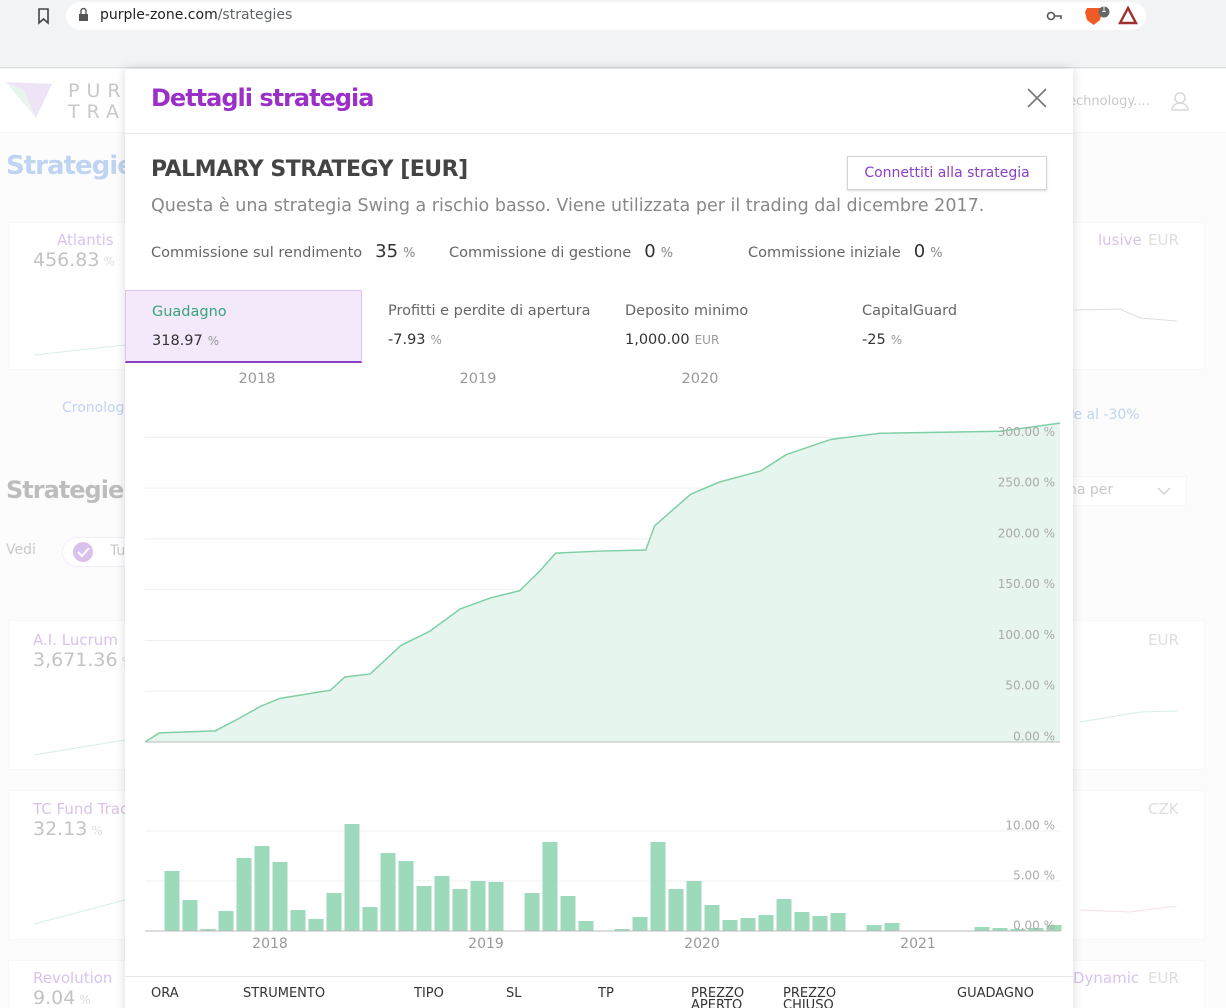  Describe the element at coordinates (1058, 17) in the screenshot. I see `key-shaft` at that location.